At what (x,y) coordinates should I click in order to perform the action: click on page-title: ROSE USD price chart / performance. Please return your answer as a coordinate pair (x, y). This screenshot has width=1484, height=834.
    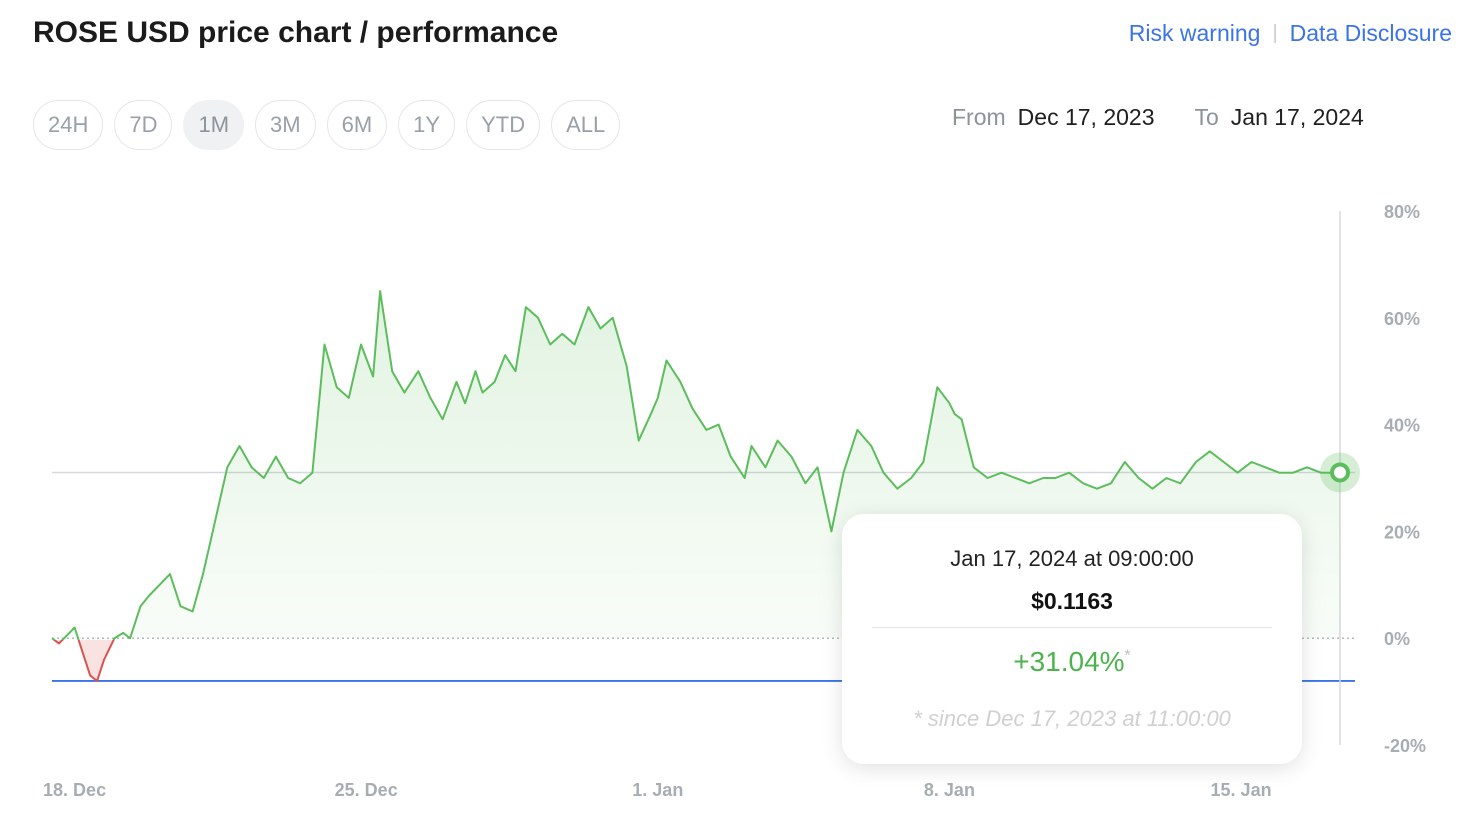
    Looking at the image, I should click on (296, 32).